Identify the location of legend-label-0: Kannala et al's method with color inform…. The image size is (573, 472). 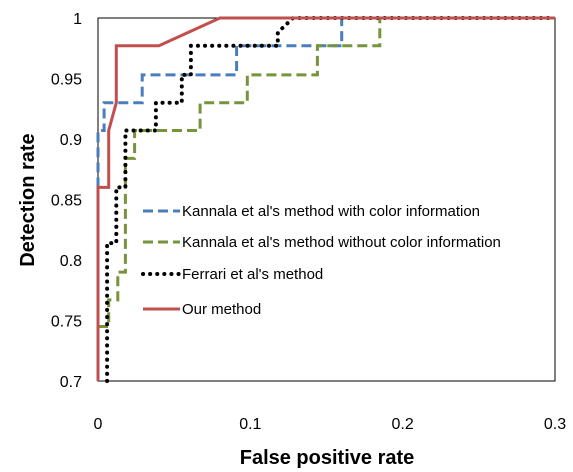
(331, 211).